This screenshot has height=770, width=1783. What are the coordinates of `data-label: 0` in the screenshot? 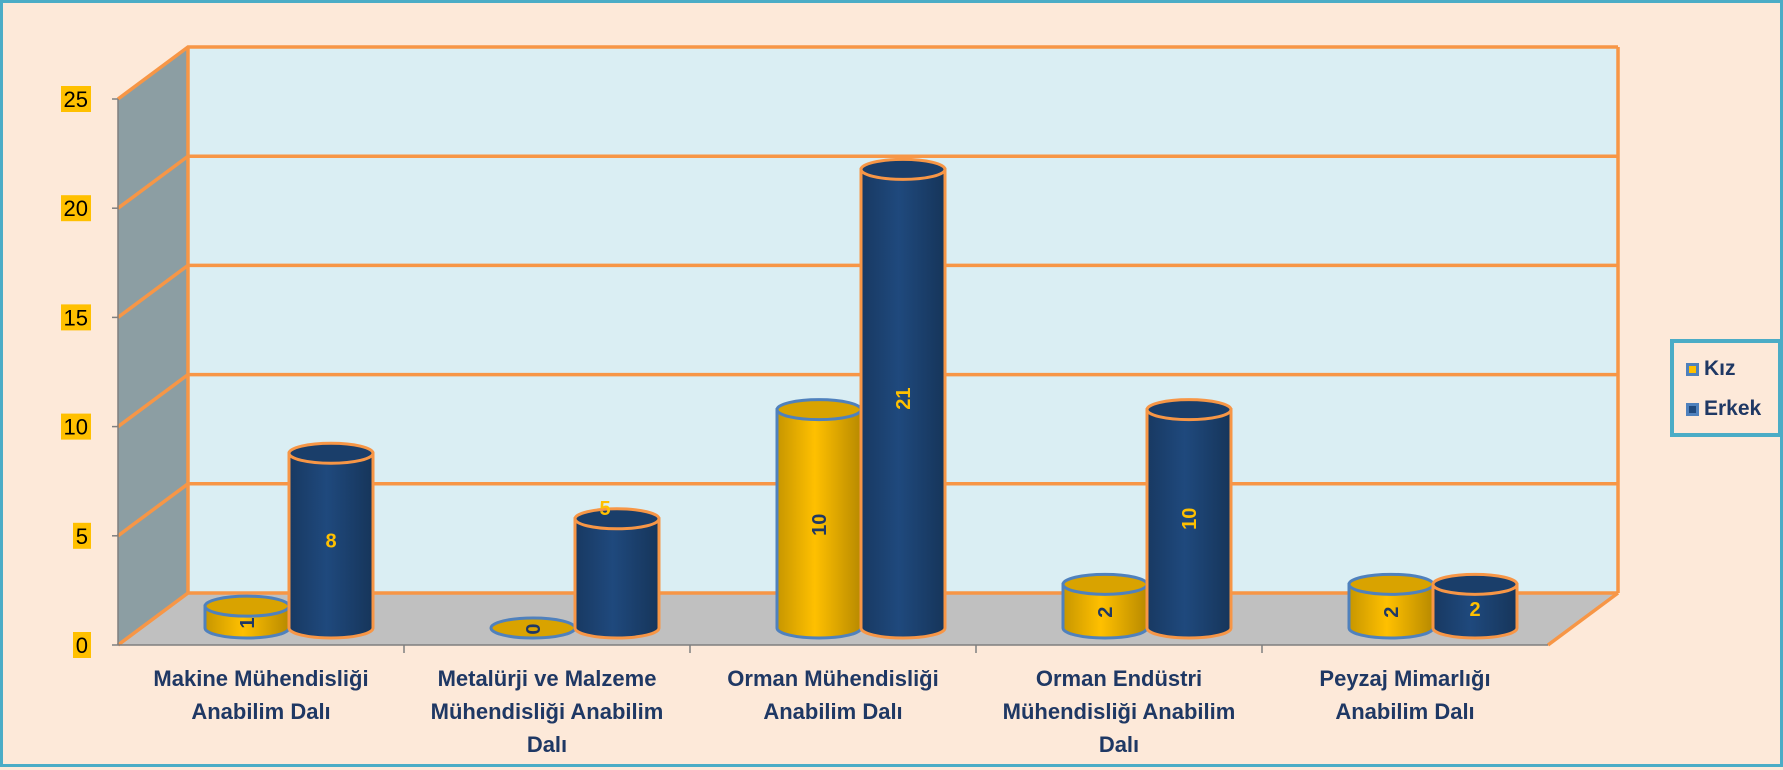 It's located at (534, 628).